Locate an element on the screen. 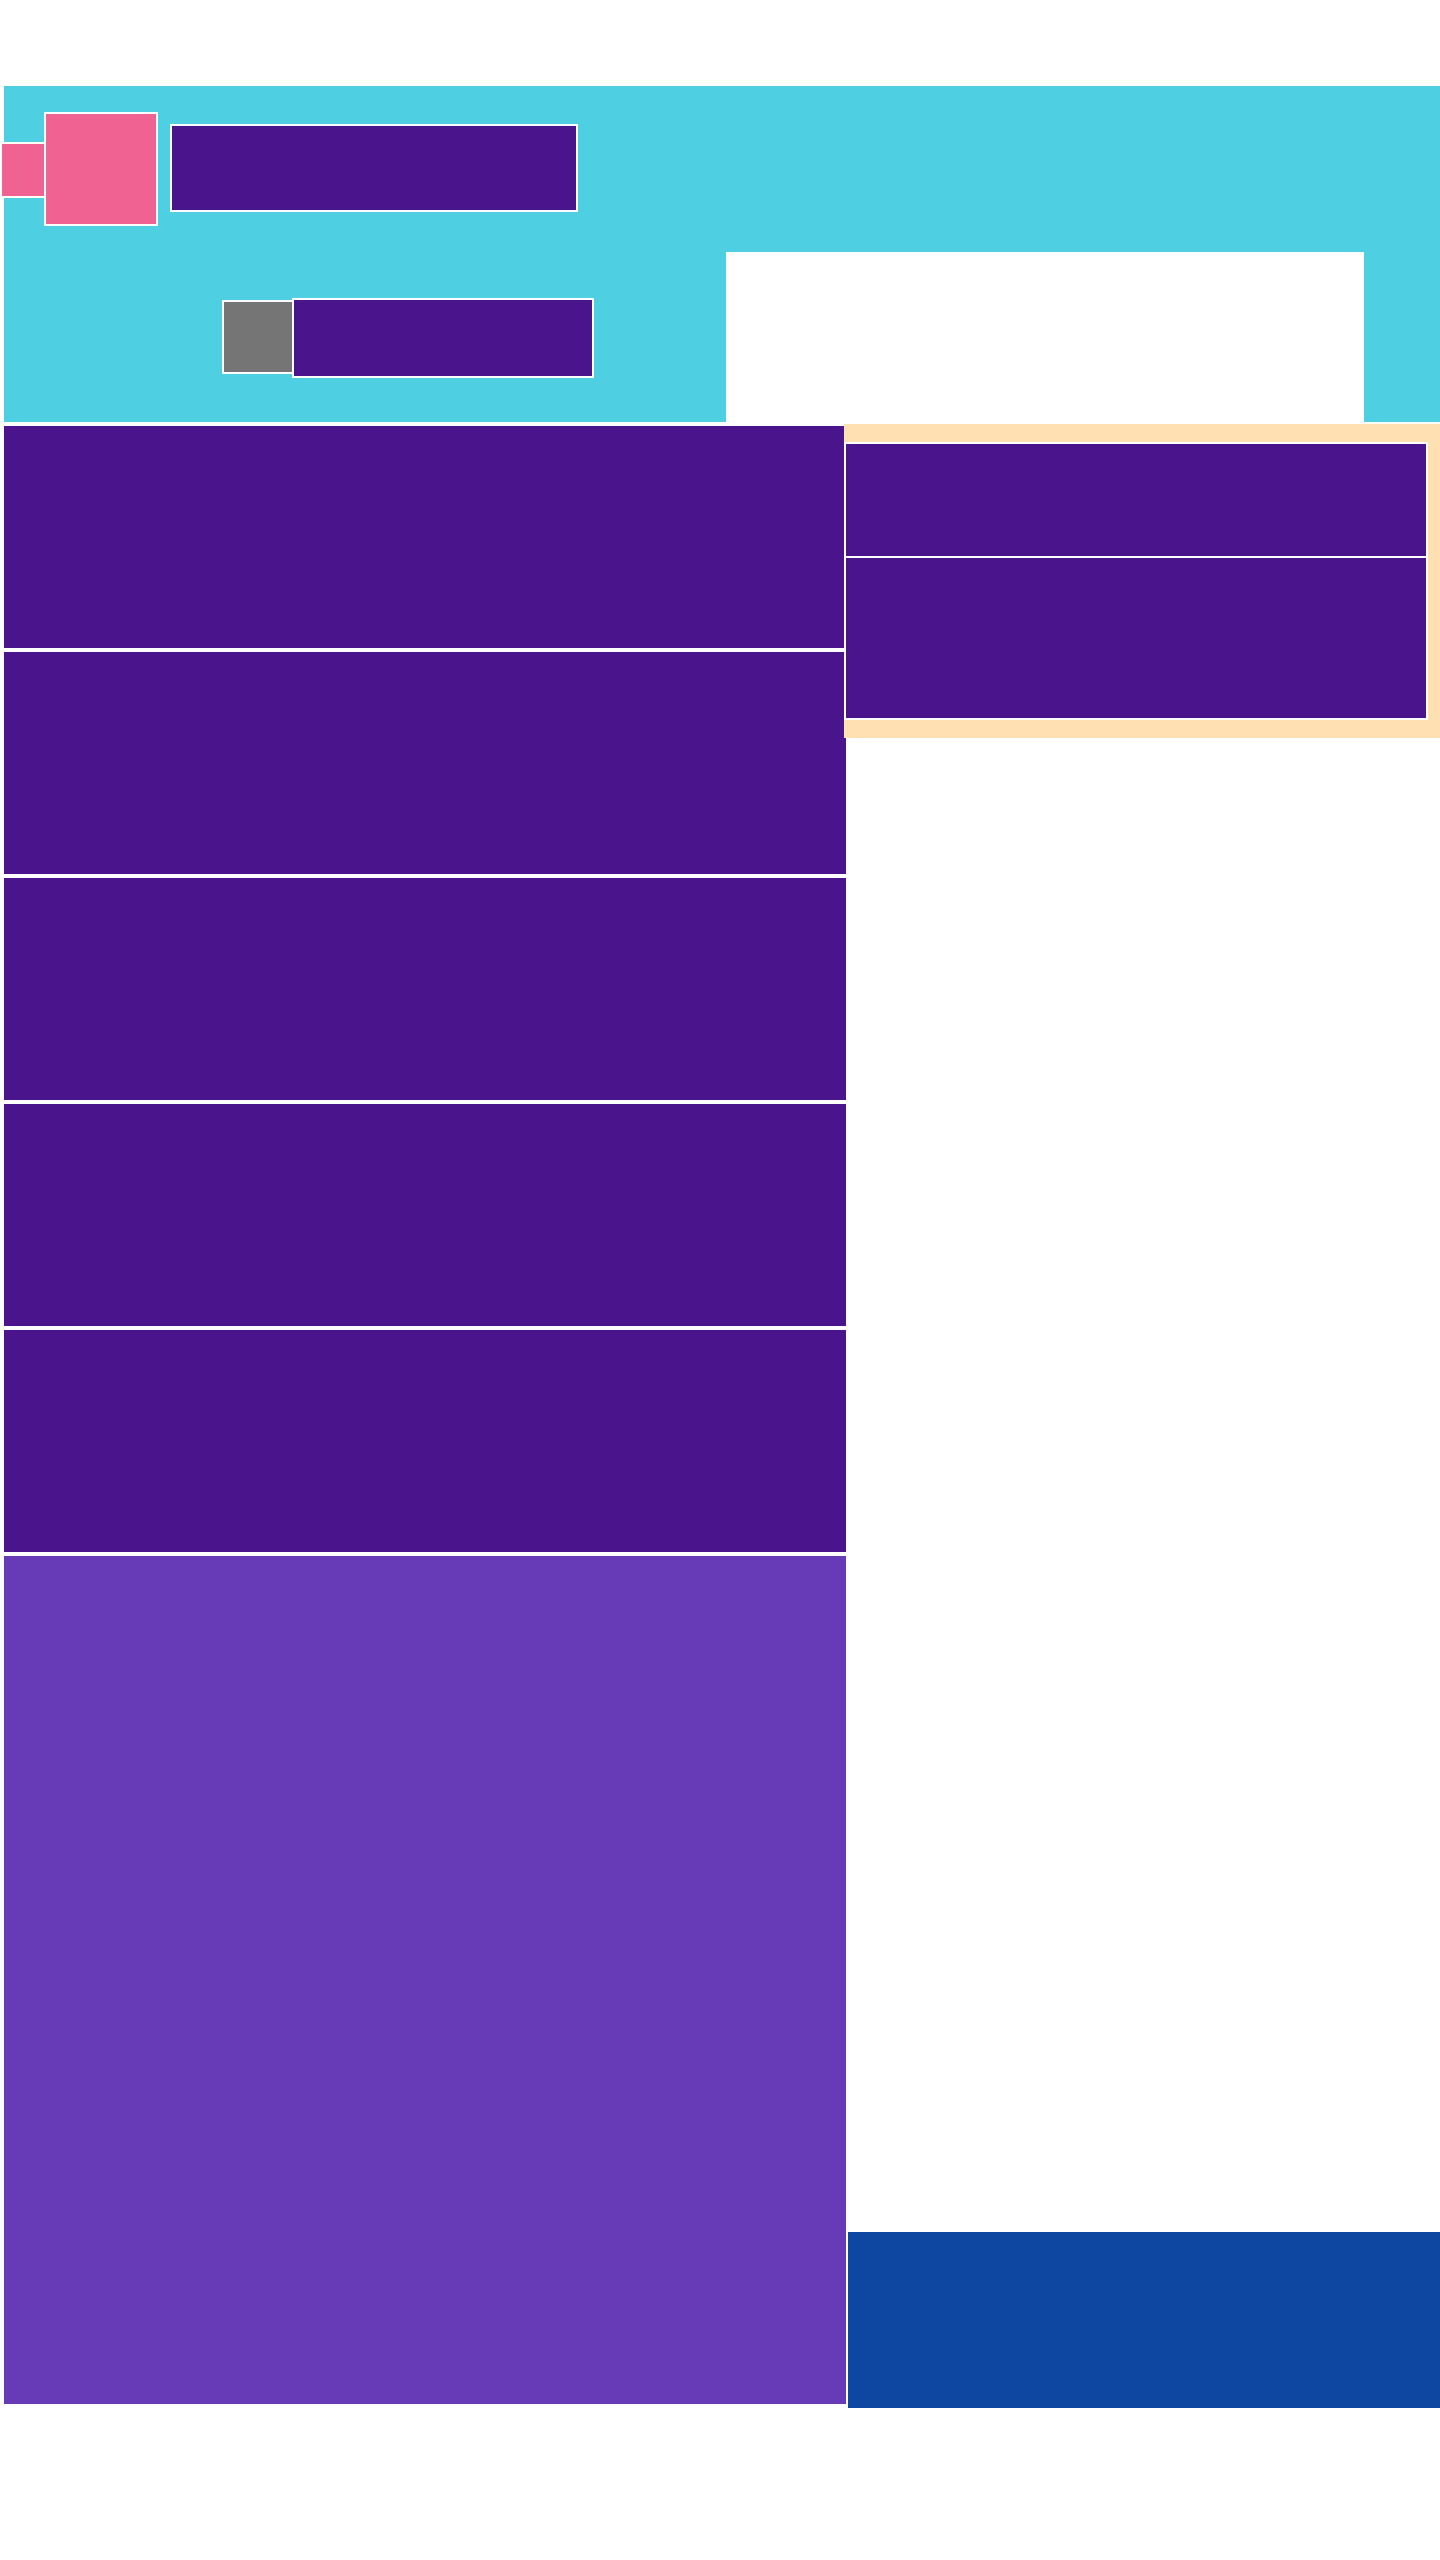 The height and width of the screenshot is (2560, 1440). user-subtitle is located at coordinates (443, 338).